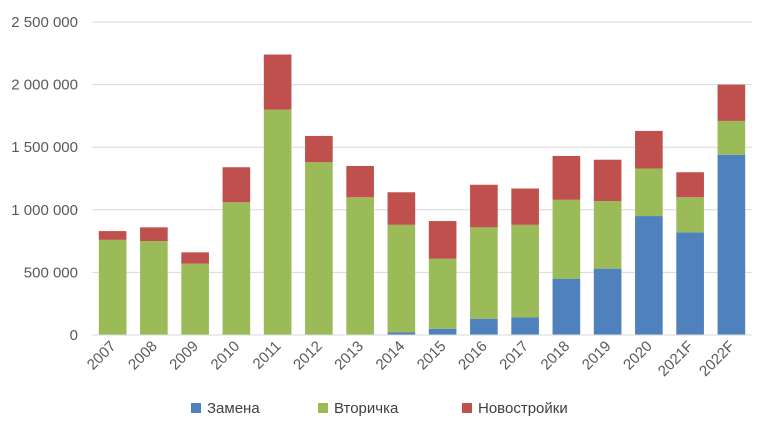 This screenshot has width=762, height=437. What do you see at coordinates (523, 408) in the screenshot?
I see `legend-label: Новостройки` at bounding box center [523, 408].